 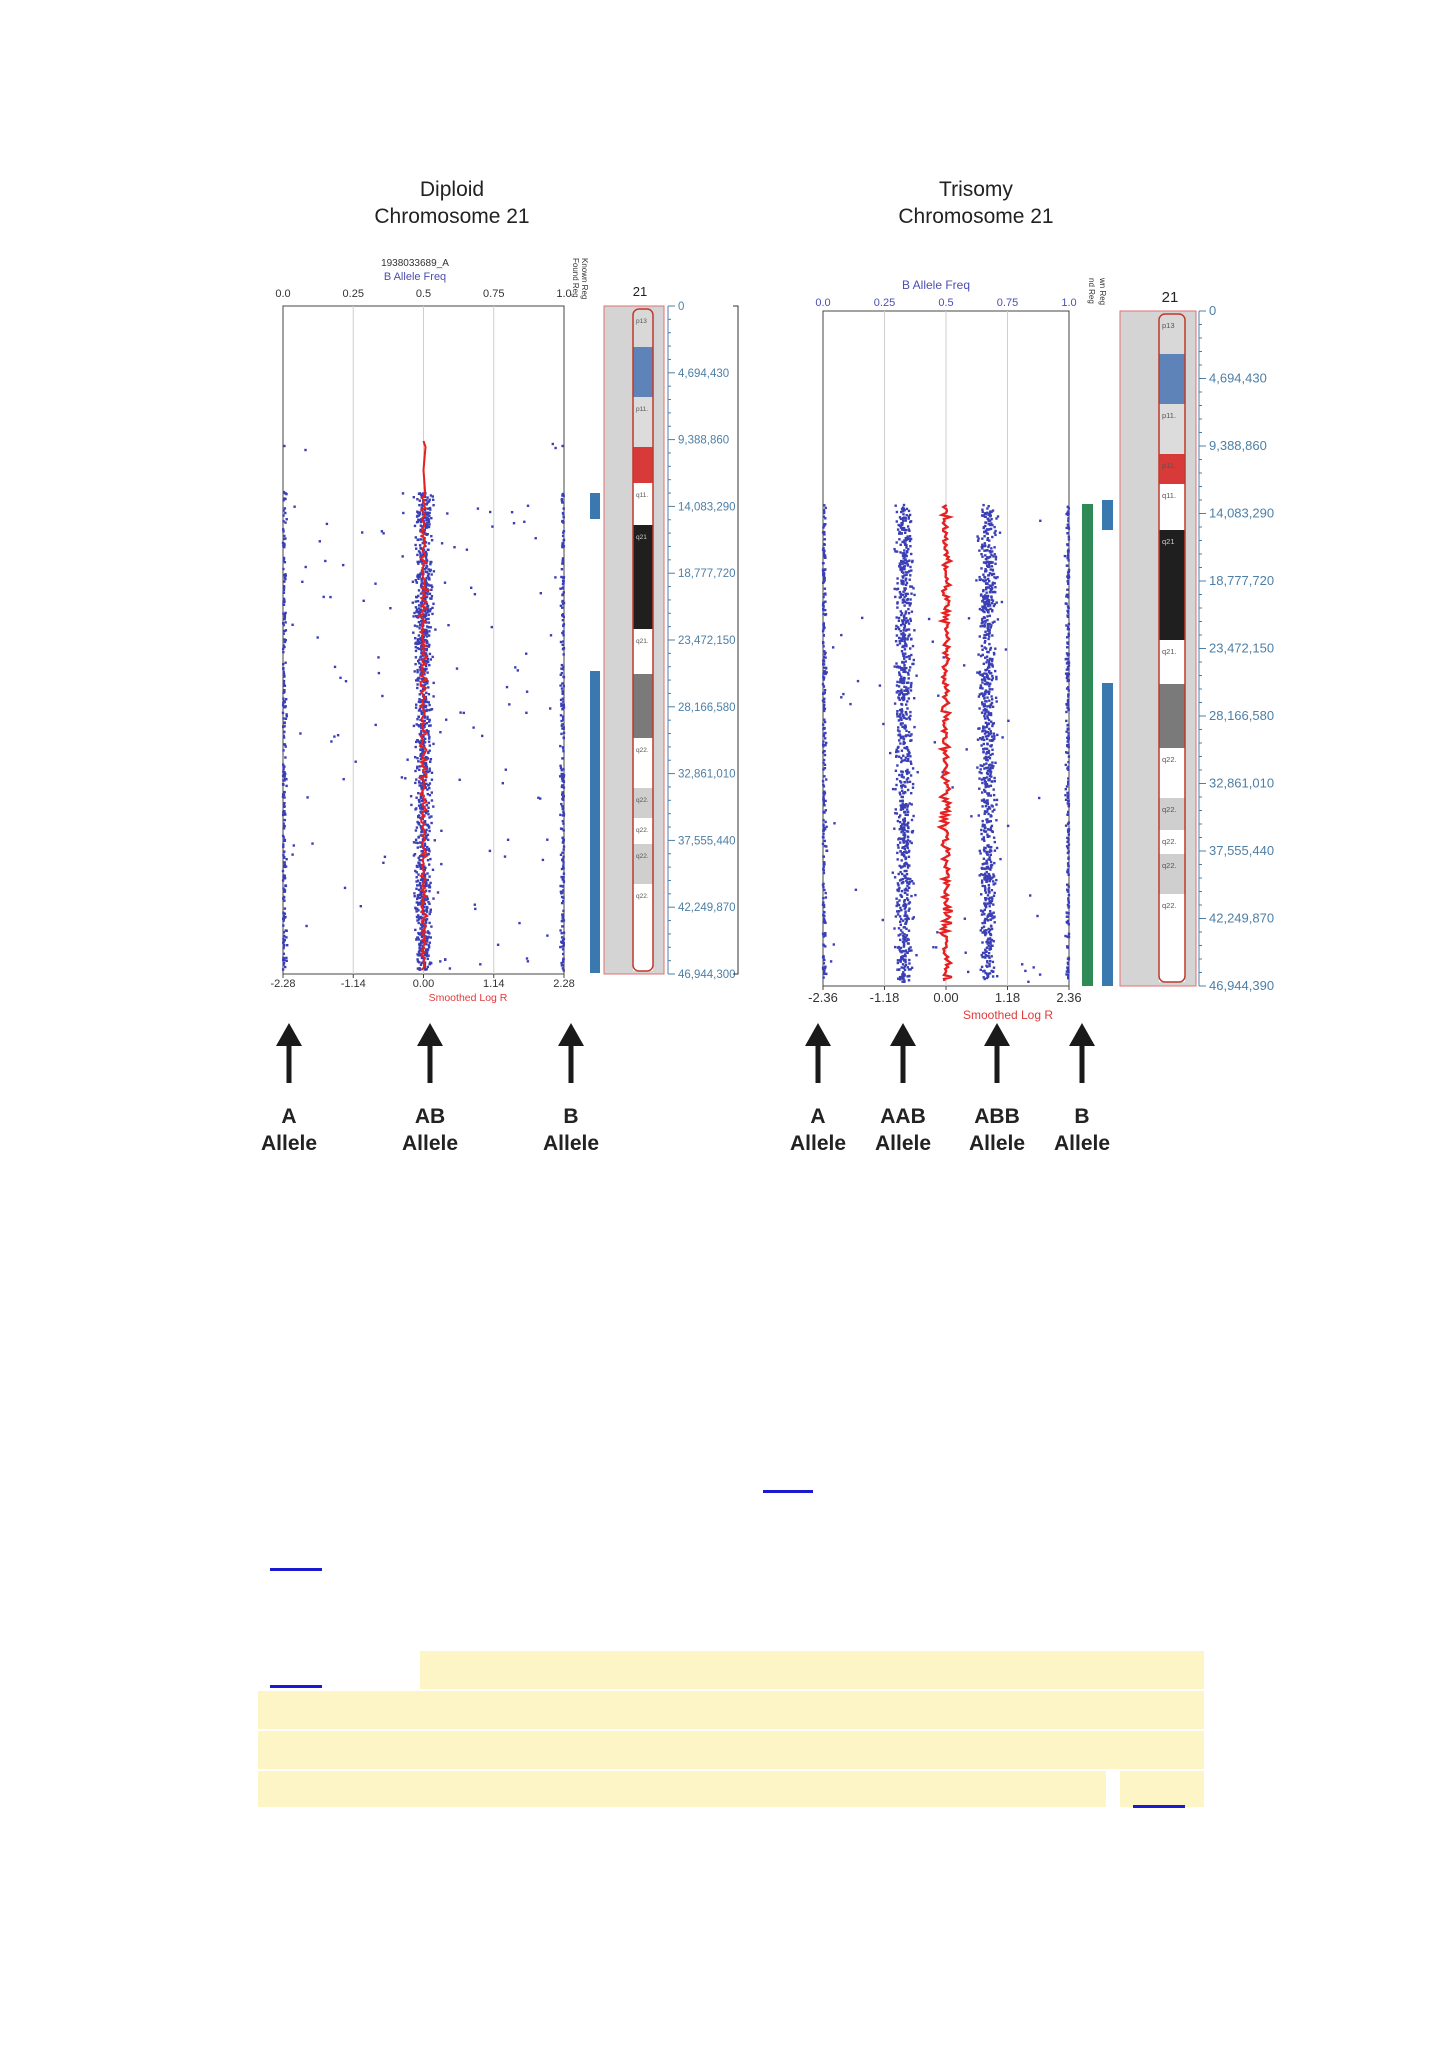 I want to click on ideogram-band, so click(x=1172, y=938).